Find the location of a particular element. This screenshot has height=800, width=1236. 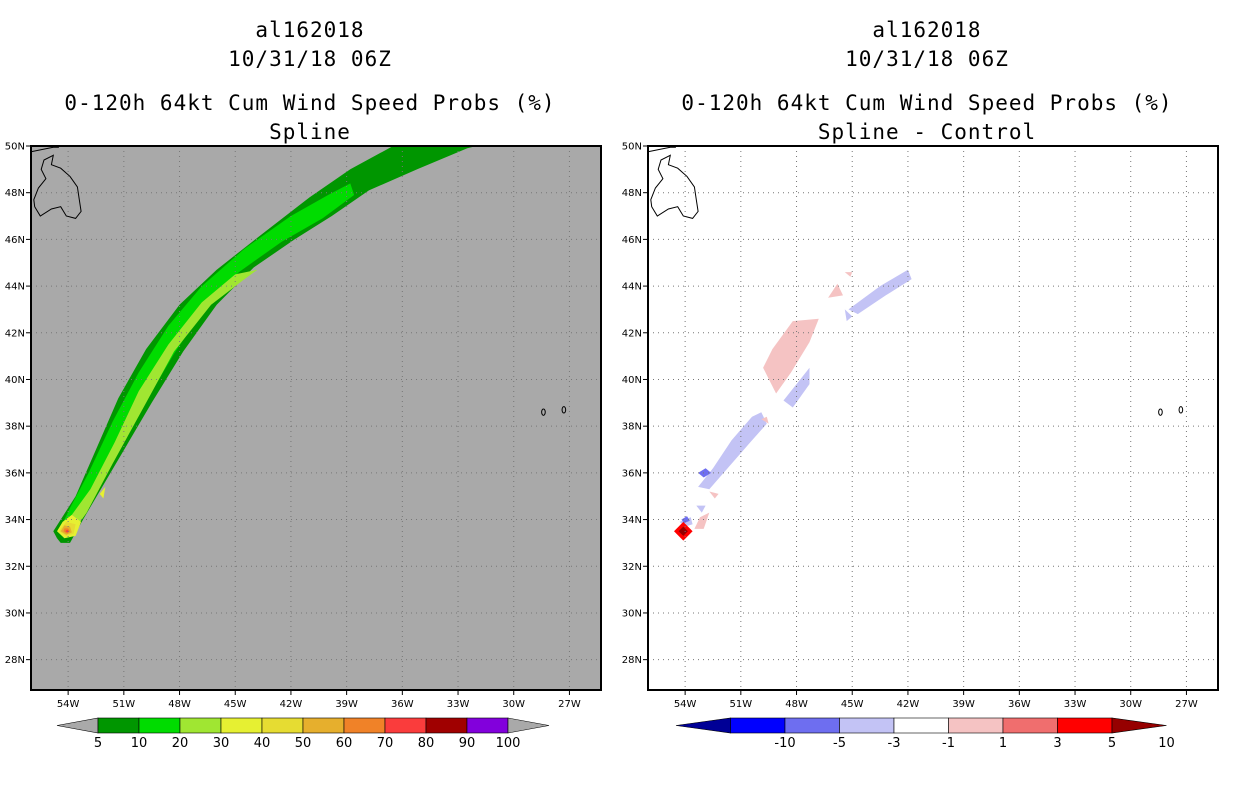

left-y-tick-label-8: 44N is located at coordinates (15, 287).